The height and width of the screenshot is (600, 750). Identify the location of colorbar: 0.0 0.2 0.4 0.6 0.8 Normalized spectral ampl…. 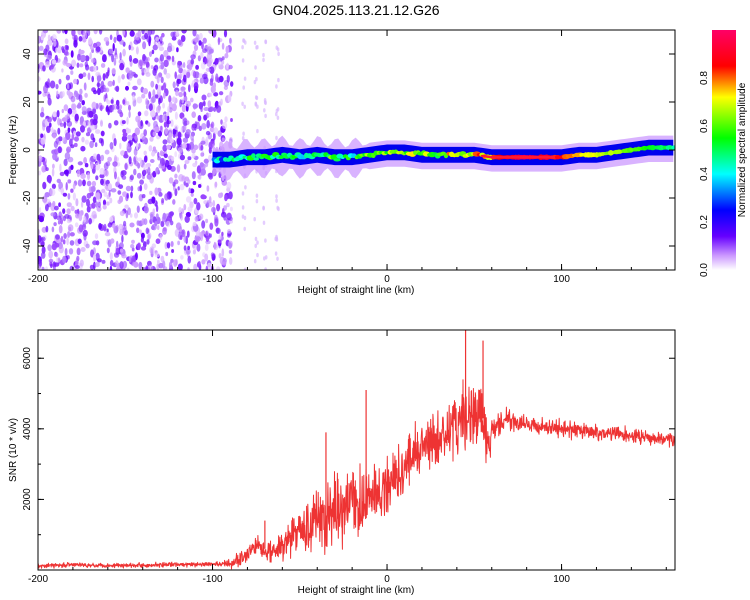
(723, 153).